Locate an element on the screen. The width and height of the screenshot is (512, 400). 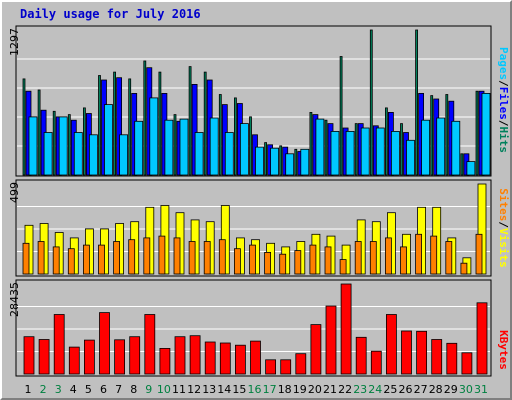
x-tick-label: 26 is located at coordinates (406, 389).